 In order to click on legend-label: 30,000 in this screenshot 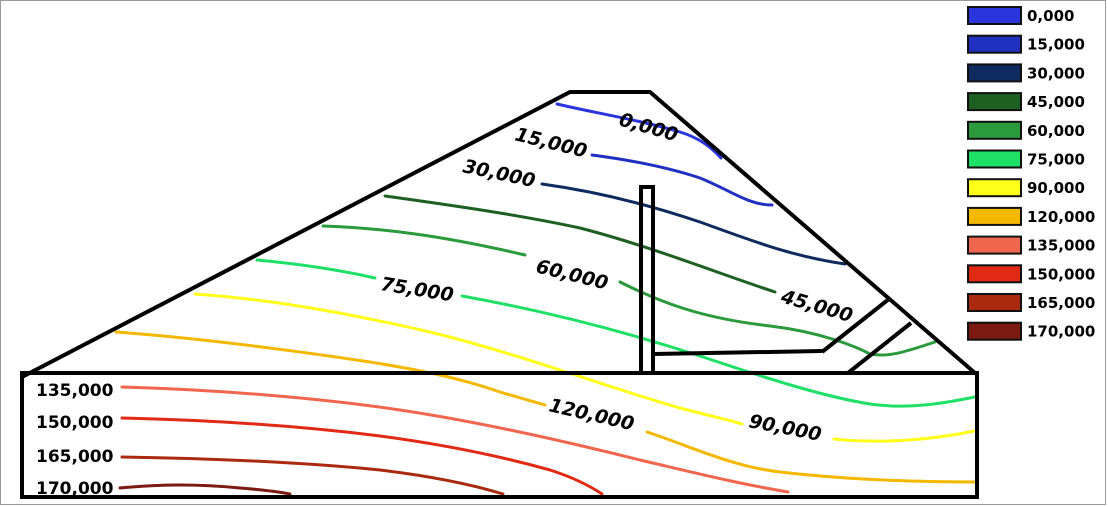, I will do `click(1056, 73)`.